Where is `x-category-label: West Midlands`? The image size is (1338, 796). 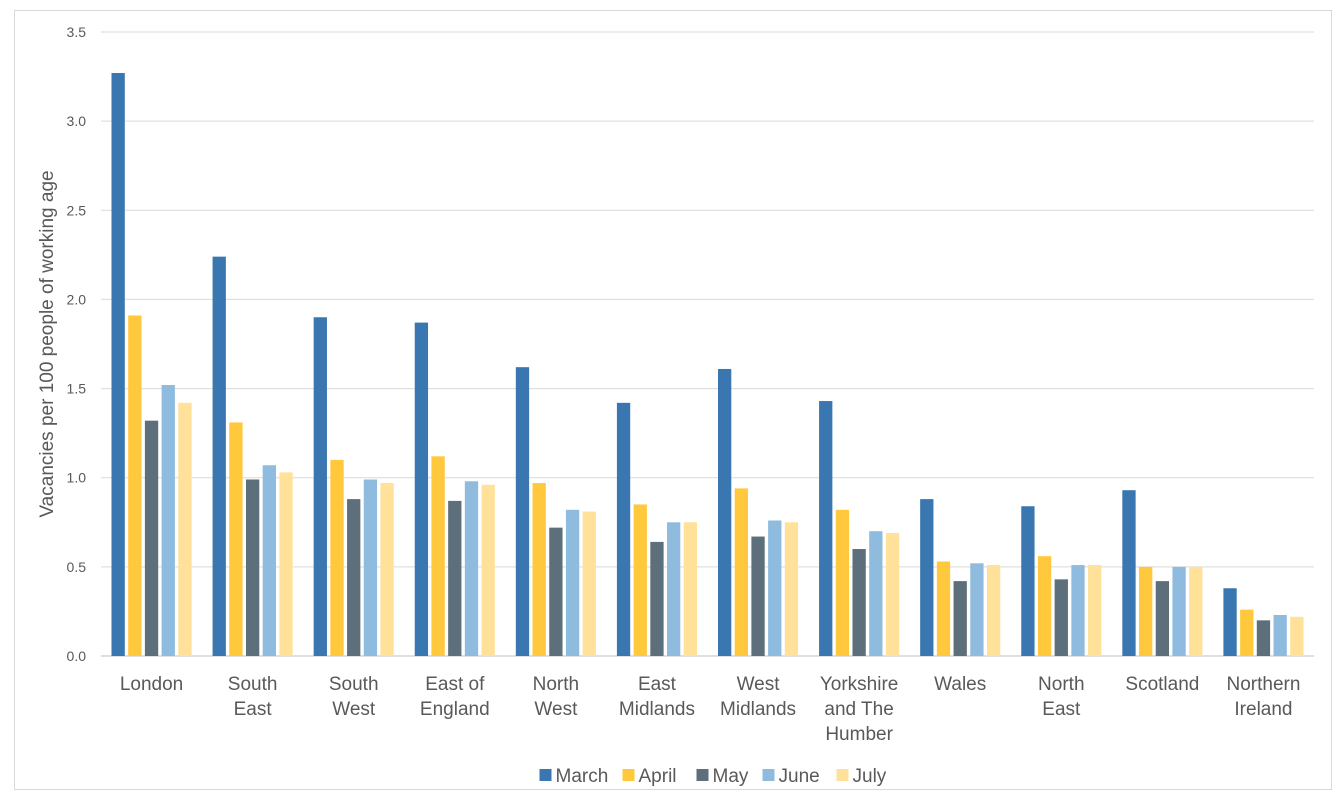
x-category-label: West Midlands is located at coordinates (758, 697).